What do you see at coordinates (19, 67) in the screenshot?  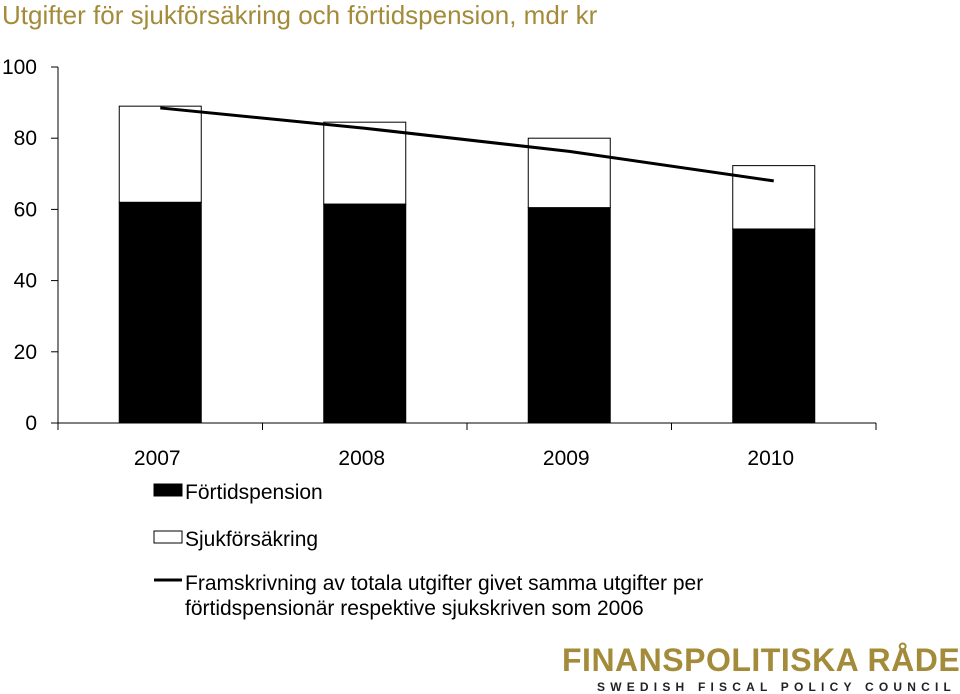 I see `y-tick-label: 100` at bounding box center [19, 67].